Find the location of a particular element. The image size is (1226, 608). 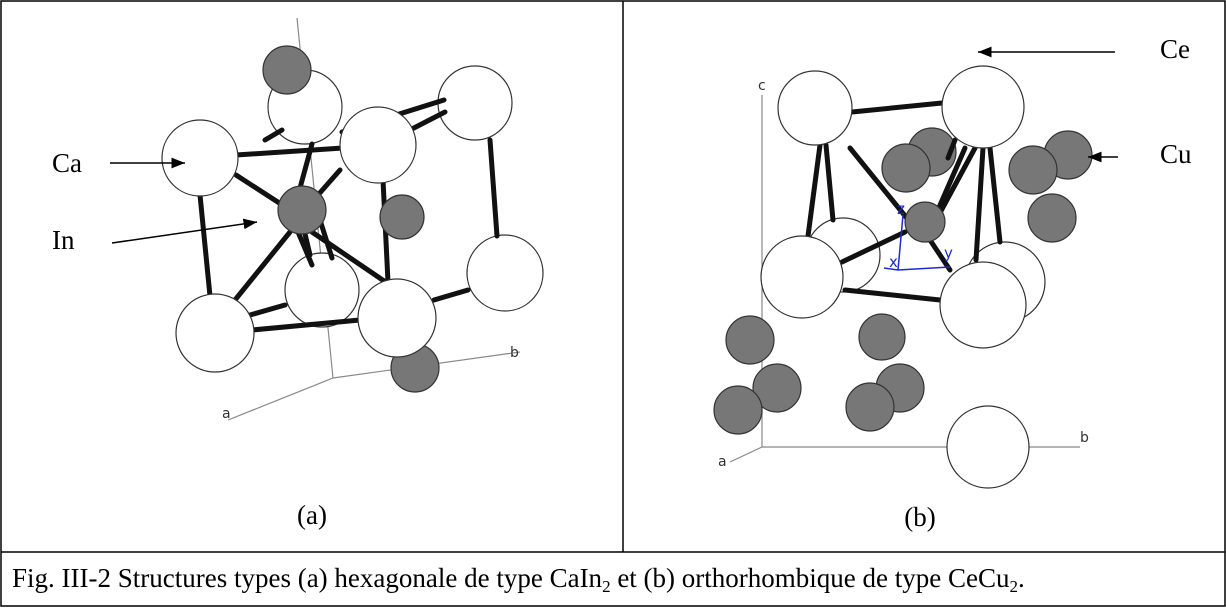

panel-label: (a) is located at coordinates (312, 515).